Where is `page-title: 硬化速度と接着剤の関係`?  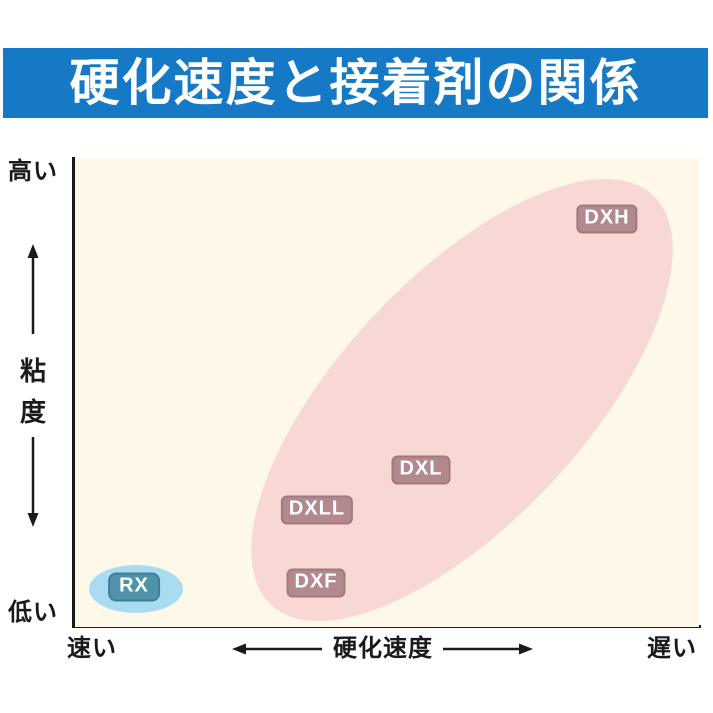 page-title: 硬化速度と接着剤の関係 is located at coordinates (355, 83).